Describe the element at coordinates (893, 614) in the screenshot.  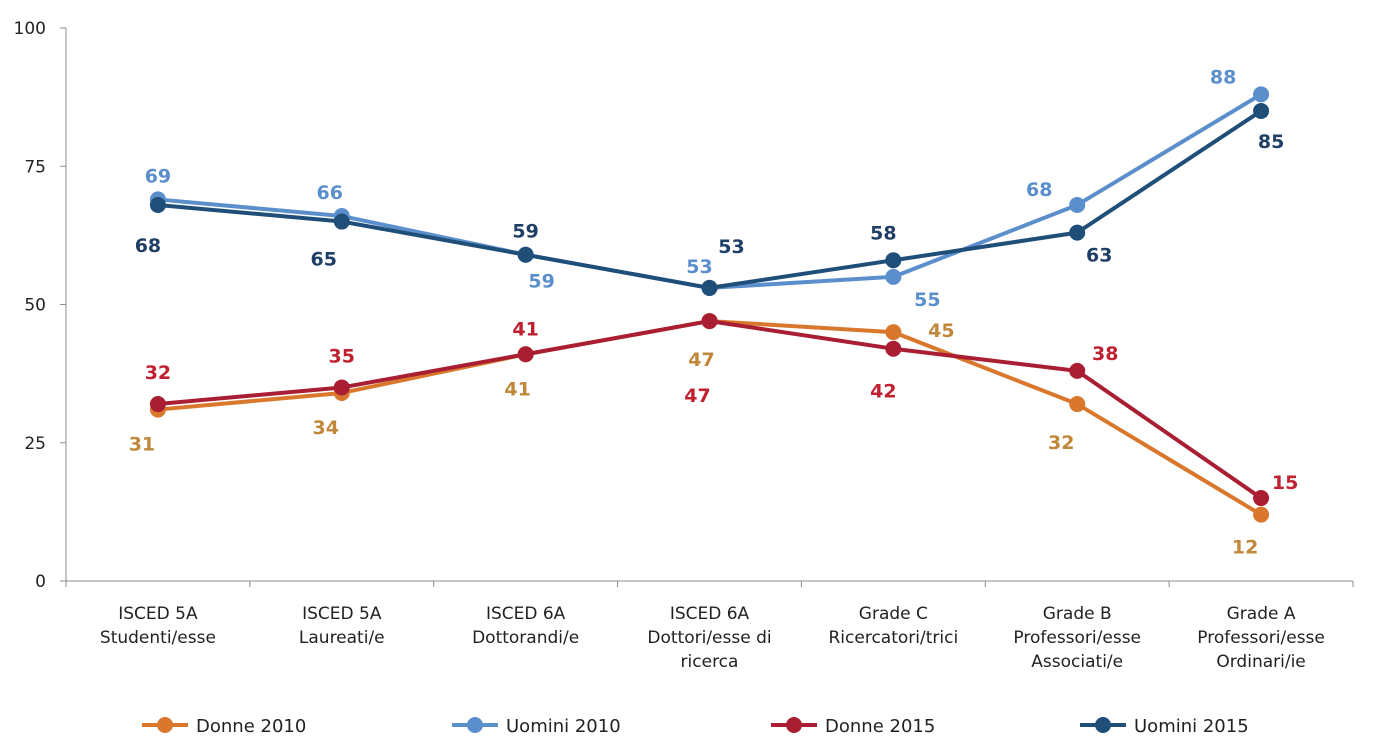
I see `x-tick-label-line: Grade C` at that location.